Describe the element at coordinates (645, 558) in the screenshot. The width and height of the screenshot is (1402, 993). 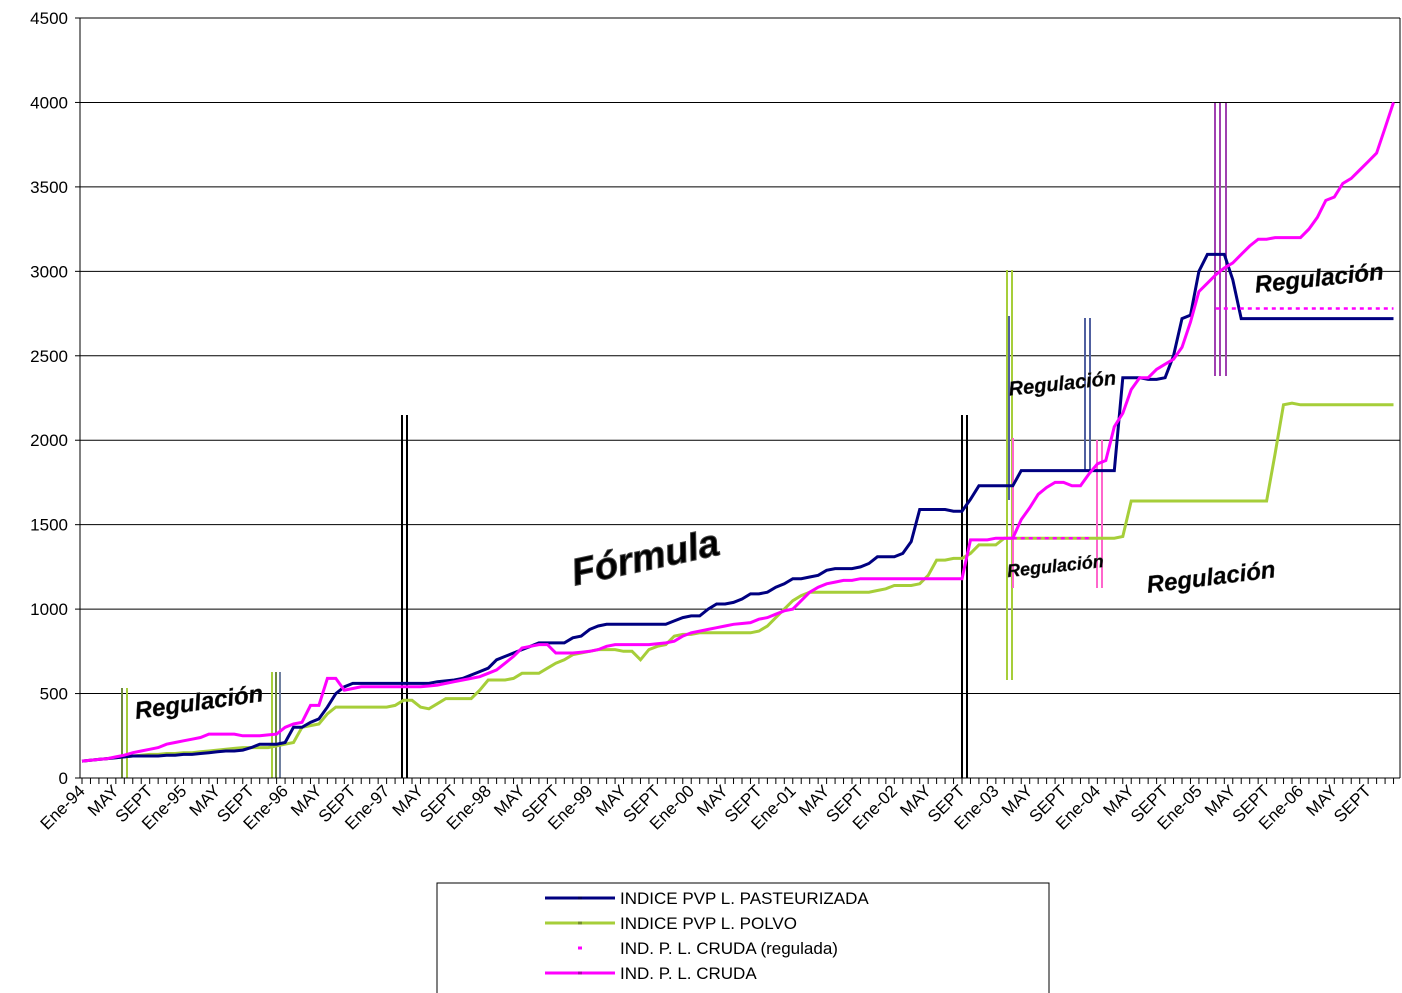
I see `annotation: Fórmula` at that location.